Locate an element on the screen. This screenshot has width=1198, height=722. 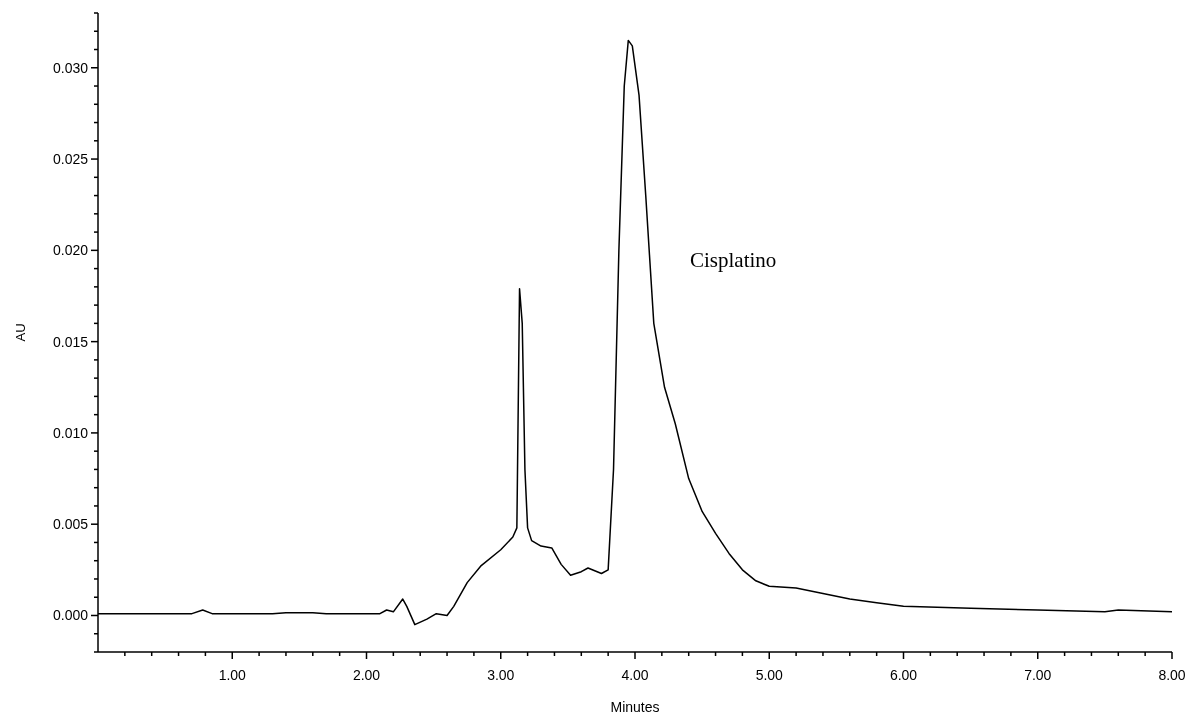
x-axis-title: Minutes is located at coordinates (635, 707).